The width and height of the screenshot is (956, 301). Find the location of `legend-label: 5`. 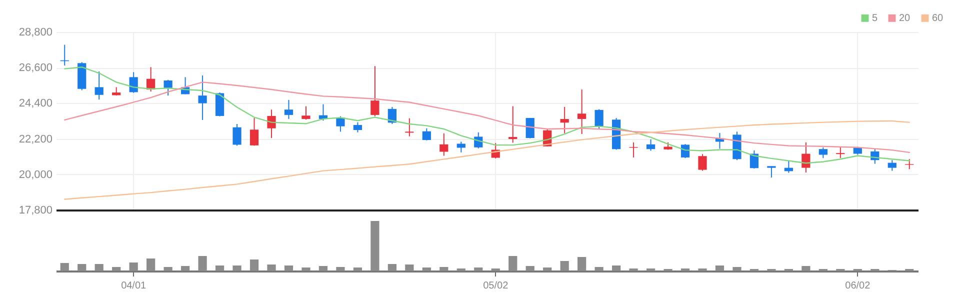

legend-label: 5 is located at coordinates (875, 18).